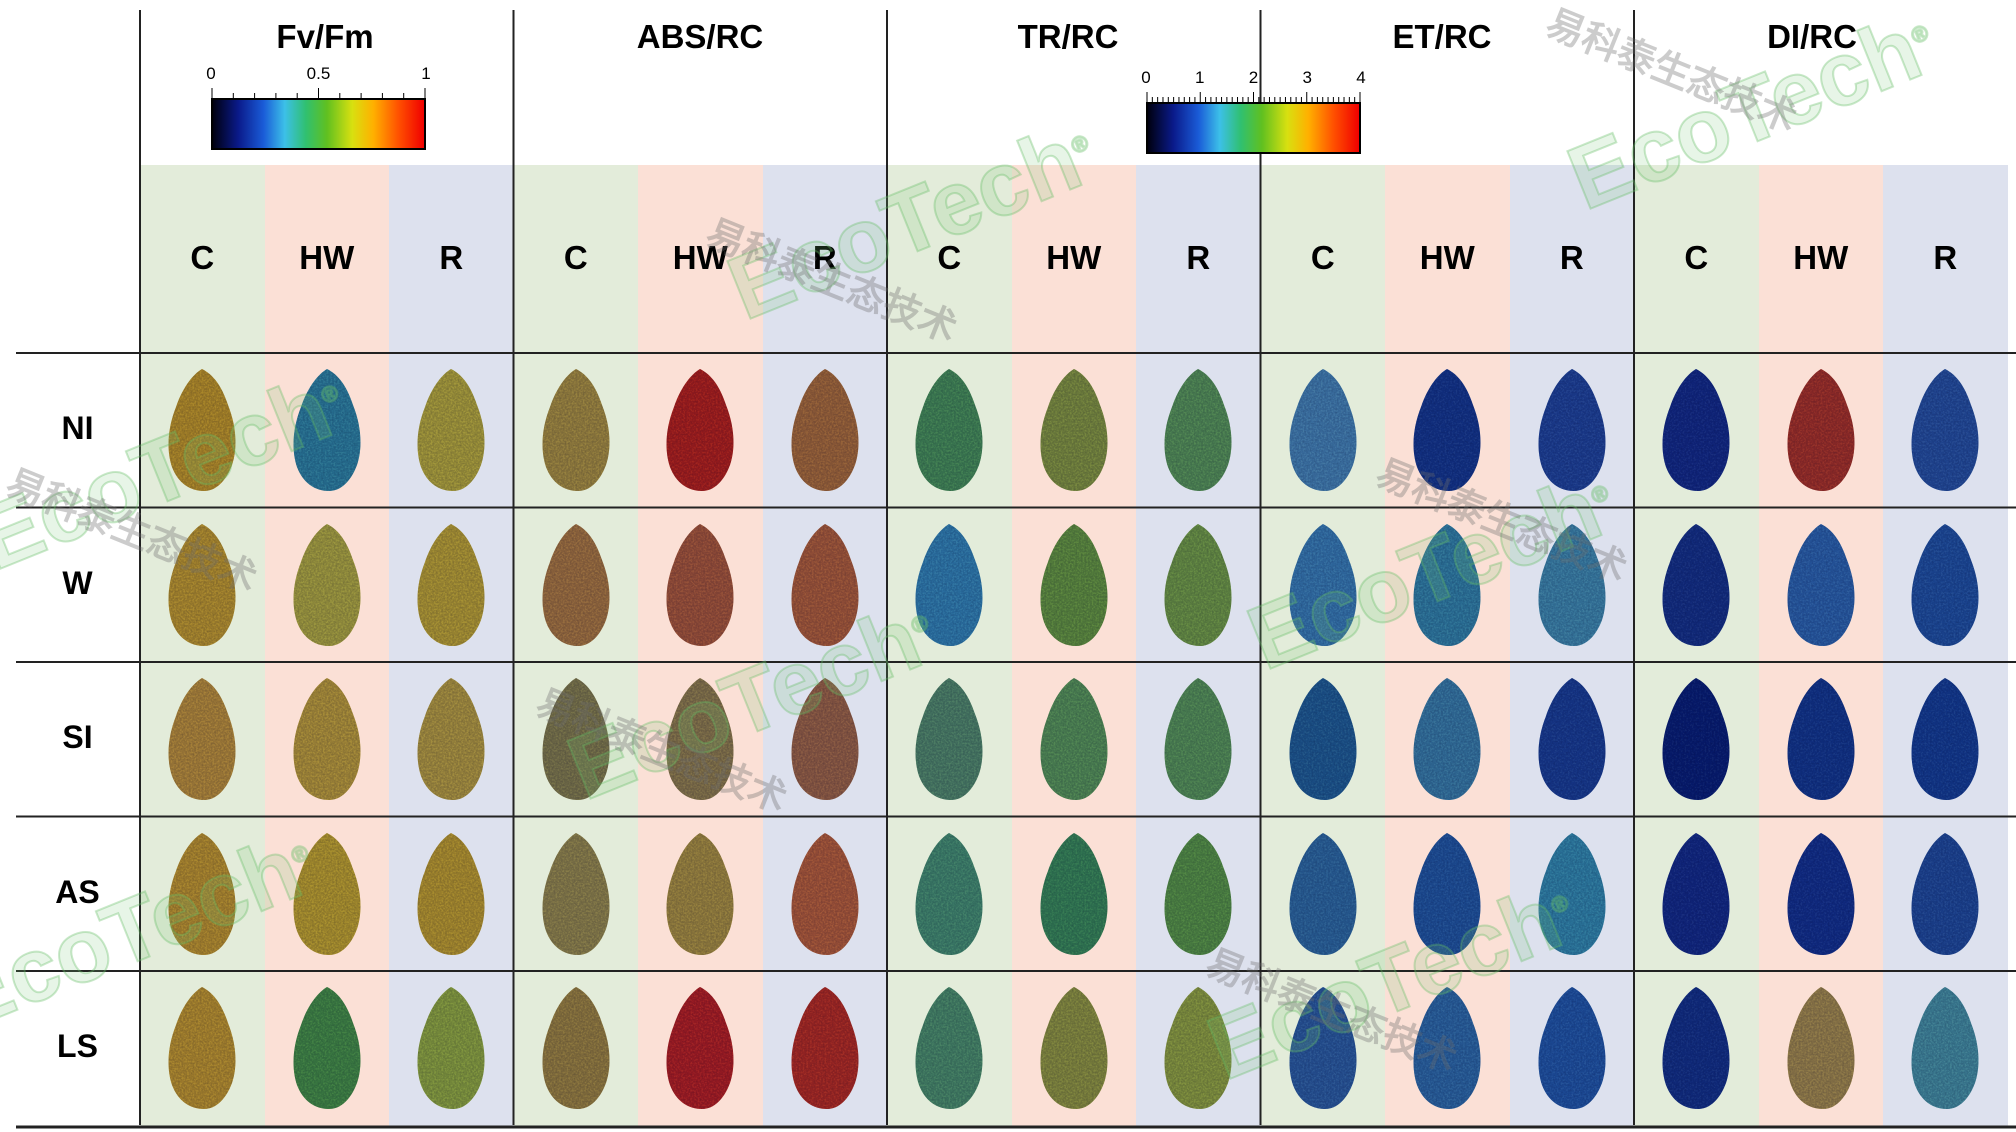 This screenshot has height=1132, width=2016. What do you see at coordinates (451, 257) in the screenshot?
I see `treatment-label: R` at bounding box center [451, 257].